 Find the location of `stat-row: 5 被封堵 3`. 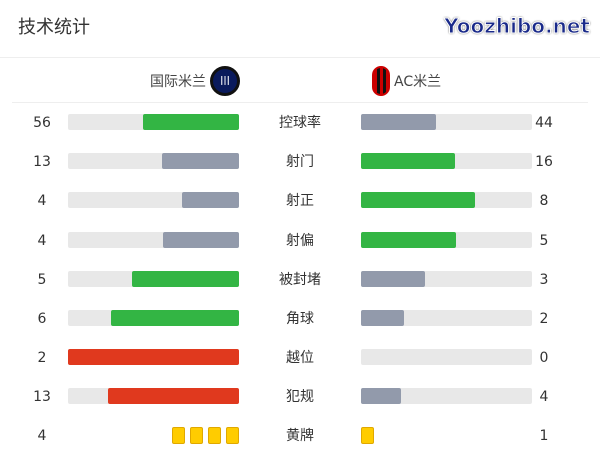

stat-row: 5 被封堵 3 is located at coordinates (300, 279).